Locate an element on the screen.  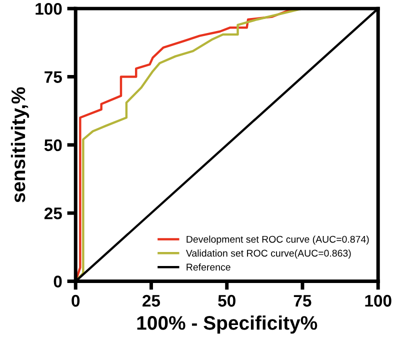
x-axis-title: 100% - Specificity% is located at coordinates (227, 325).